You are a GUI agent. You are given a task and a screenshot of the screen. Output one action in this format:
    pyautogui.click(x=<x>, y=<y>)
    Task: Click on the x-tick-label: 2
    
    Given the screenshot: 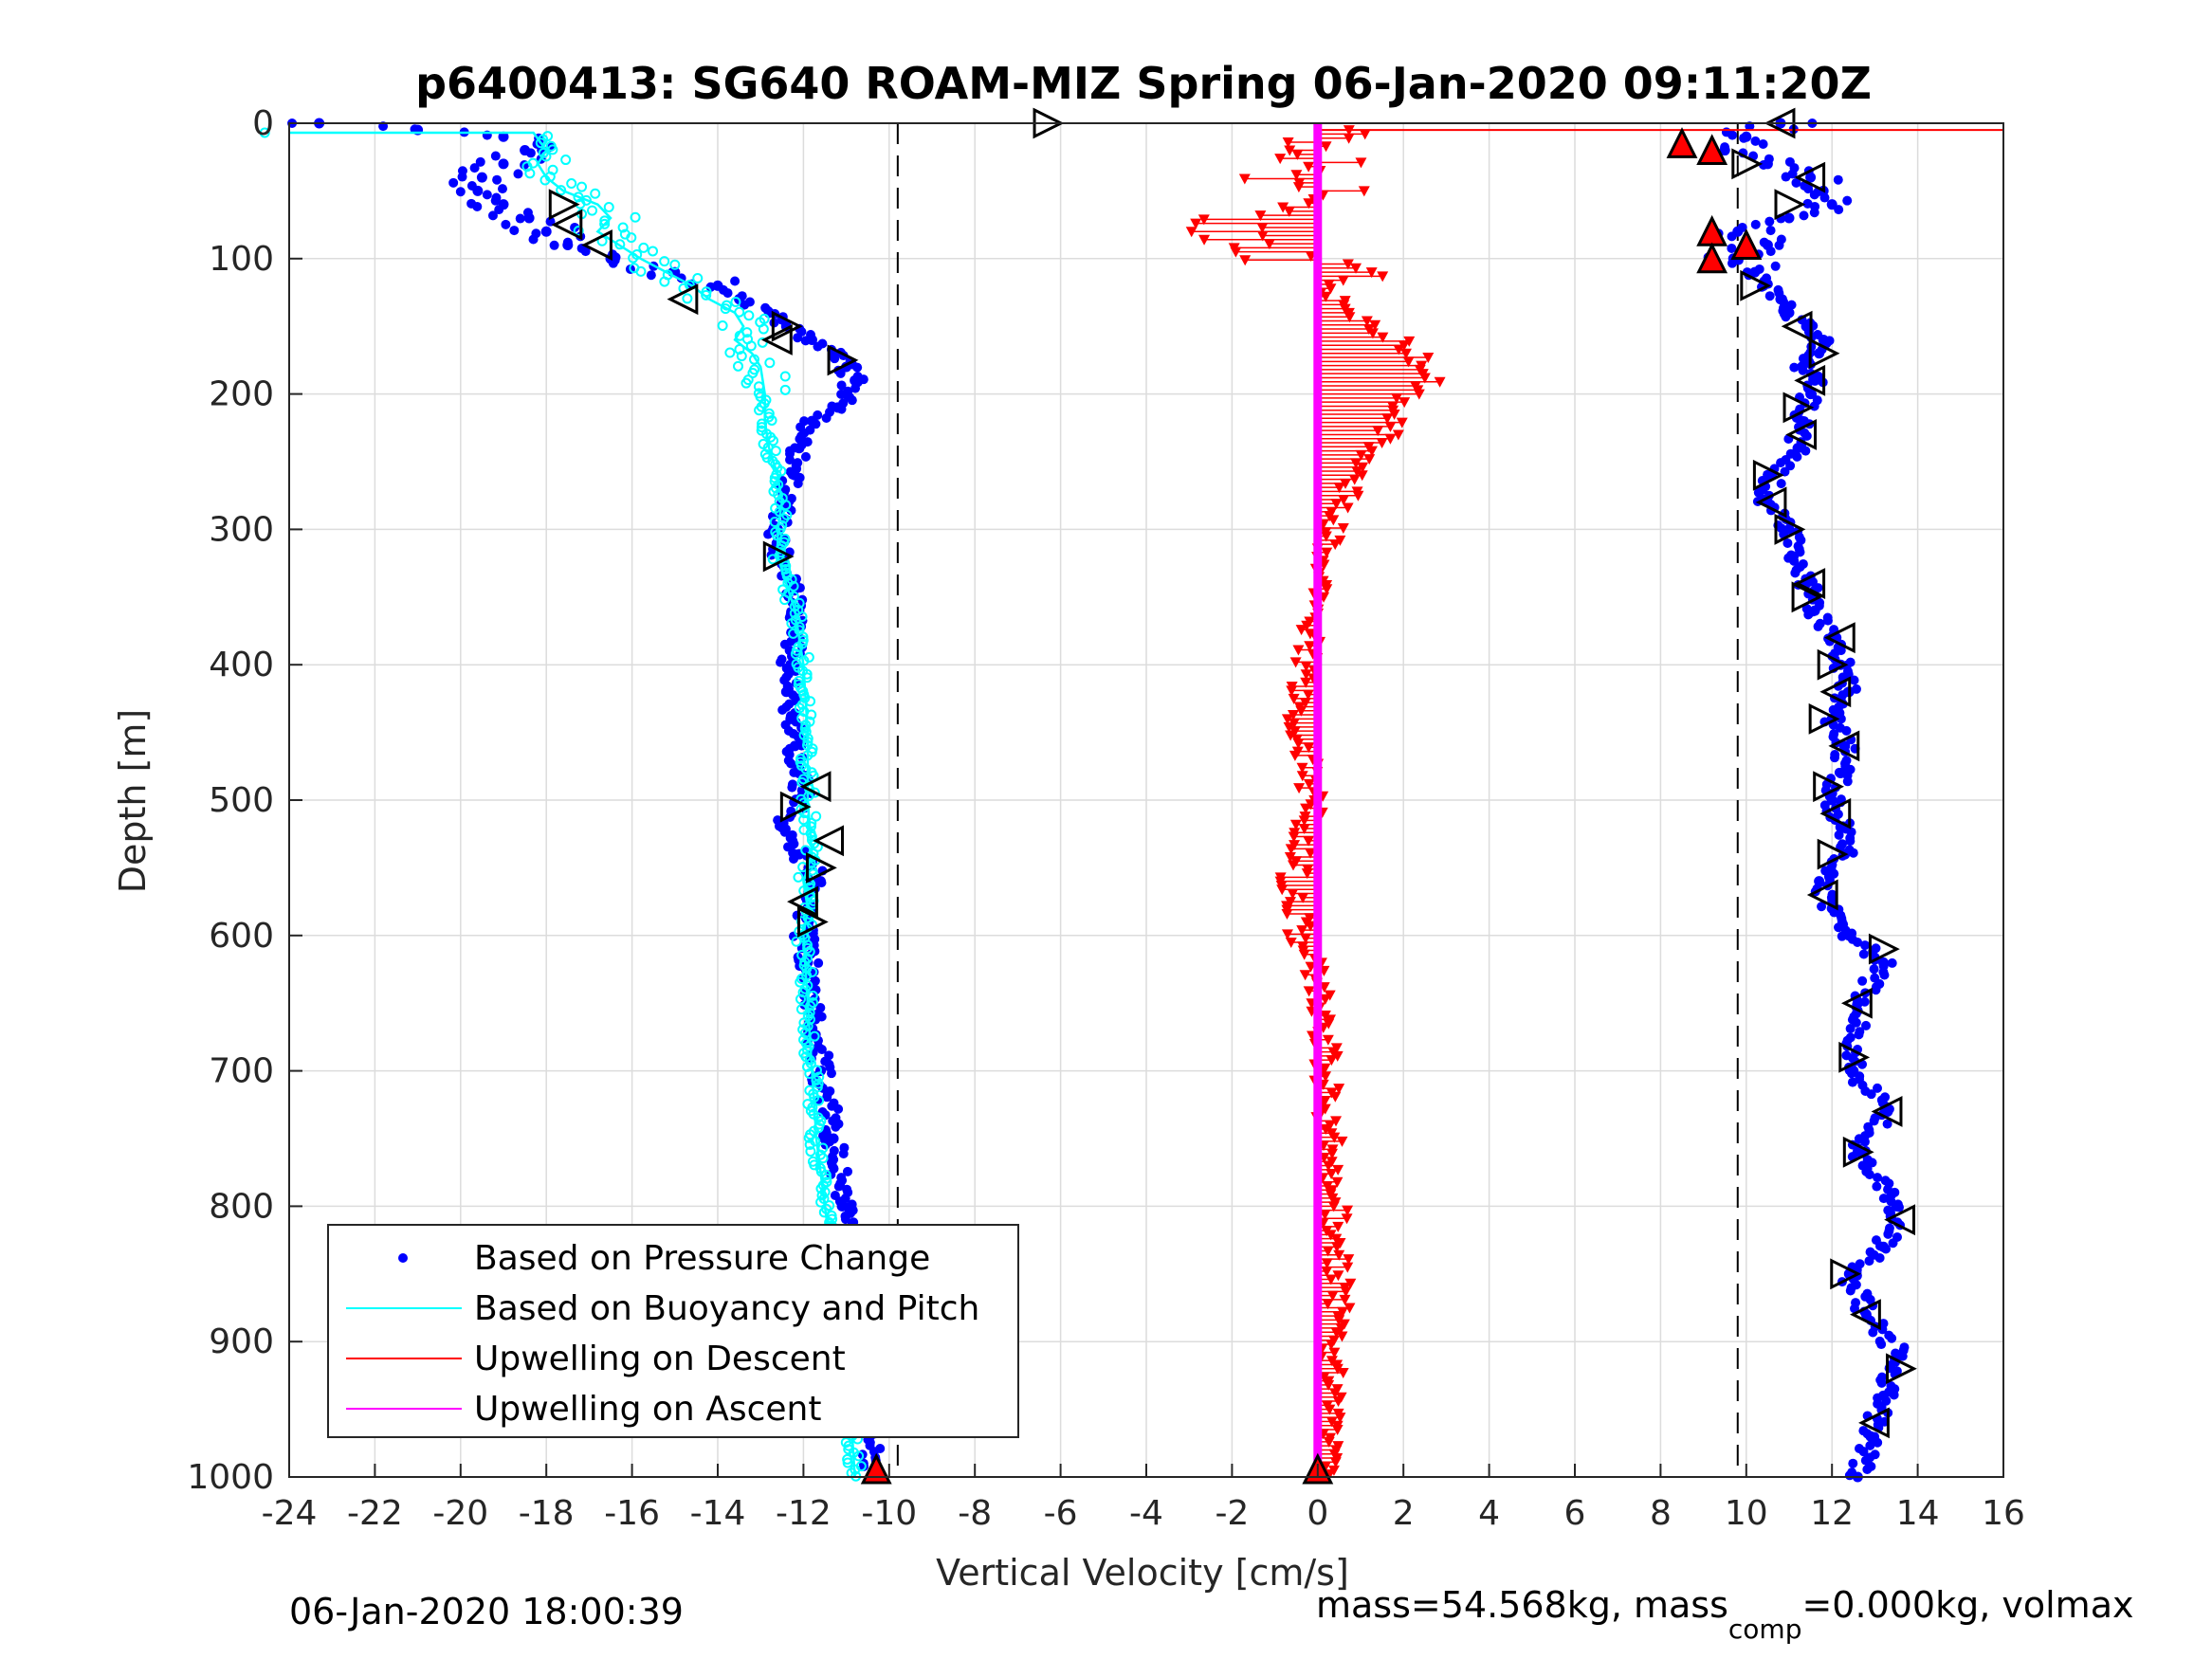 What is the action you would take?
    pyautogui.click(x=1404, y=1513)
    